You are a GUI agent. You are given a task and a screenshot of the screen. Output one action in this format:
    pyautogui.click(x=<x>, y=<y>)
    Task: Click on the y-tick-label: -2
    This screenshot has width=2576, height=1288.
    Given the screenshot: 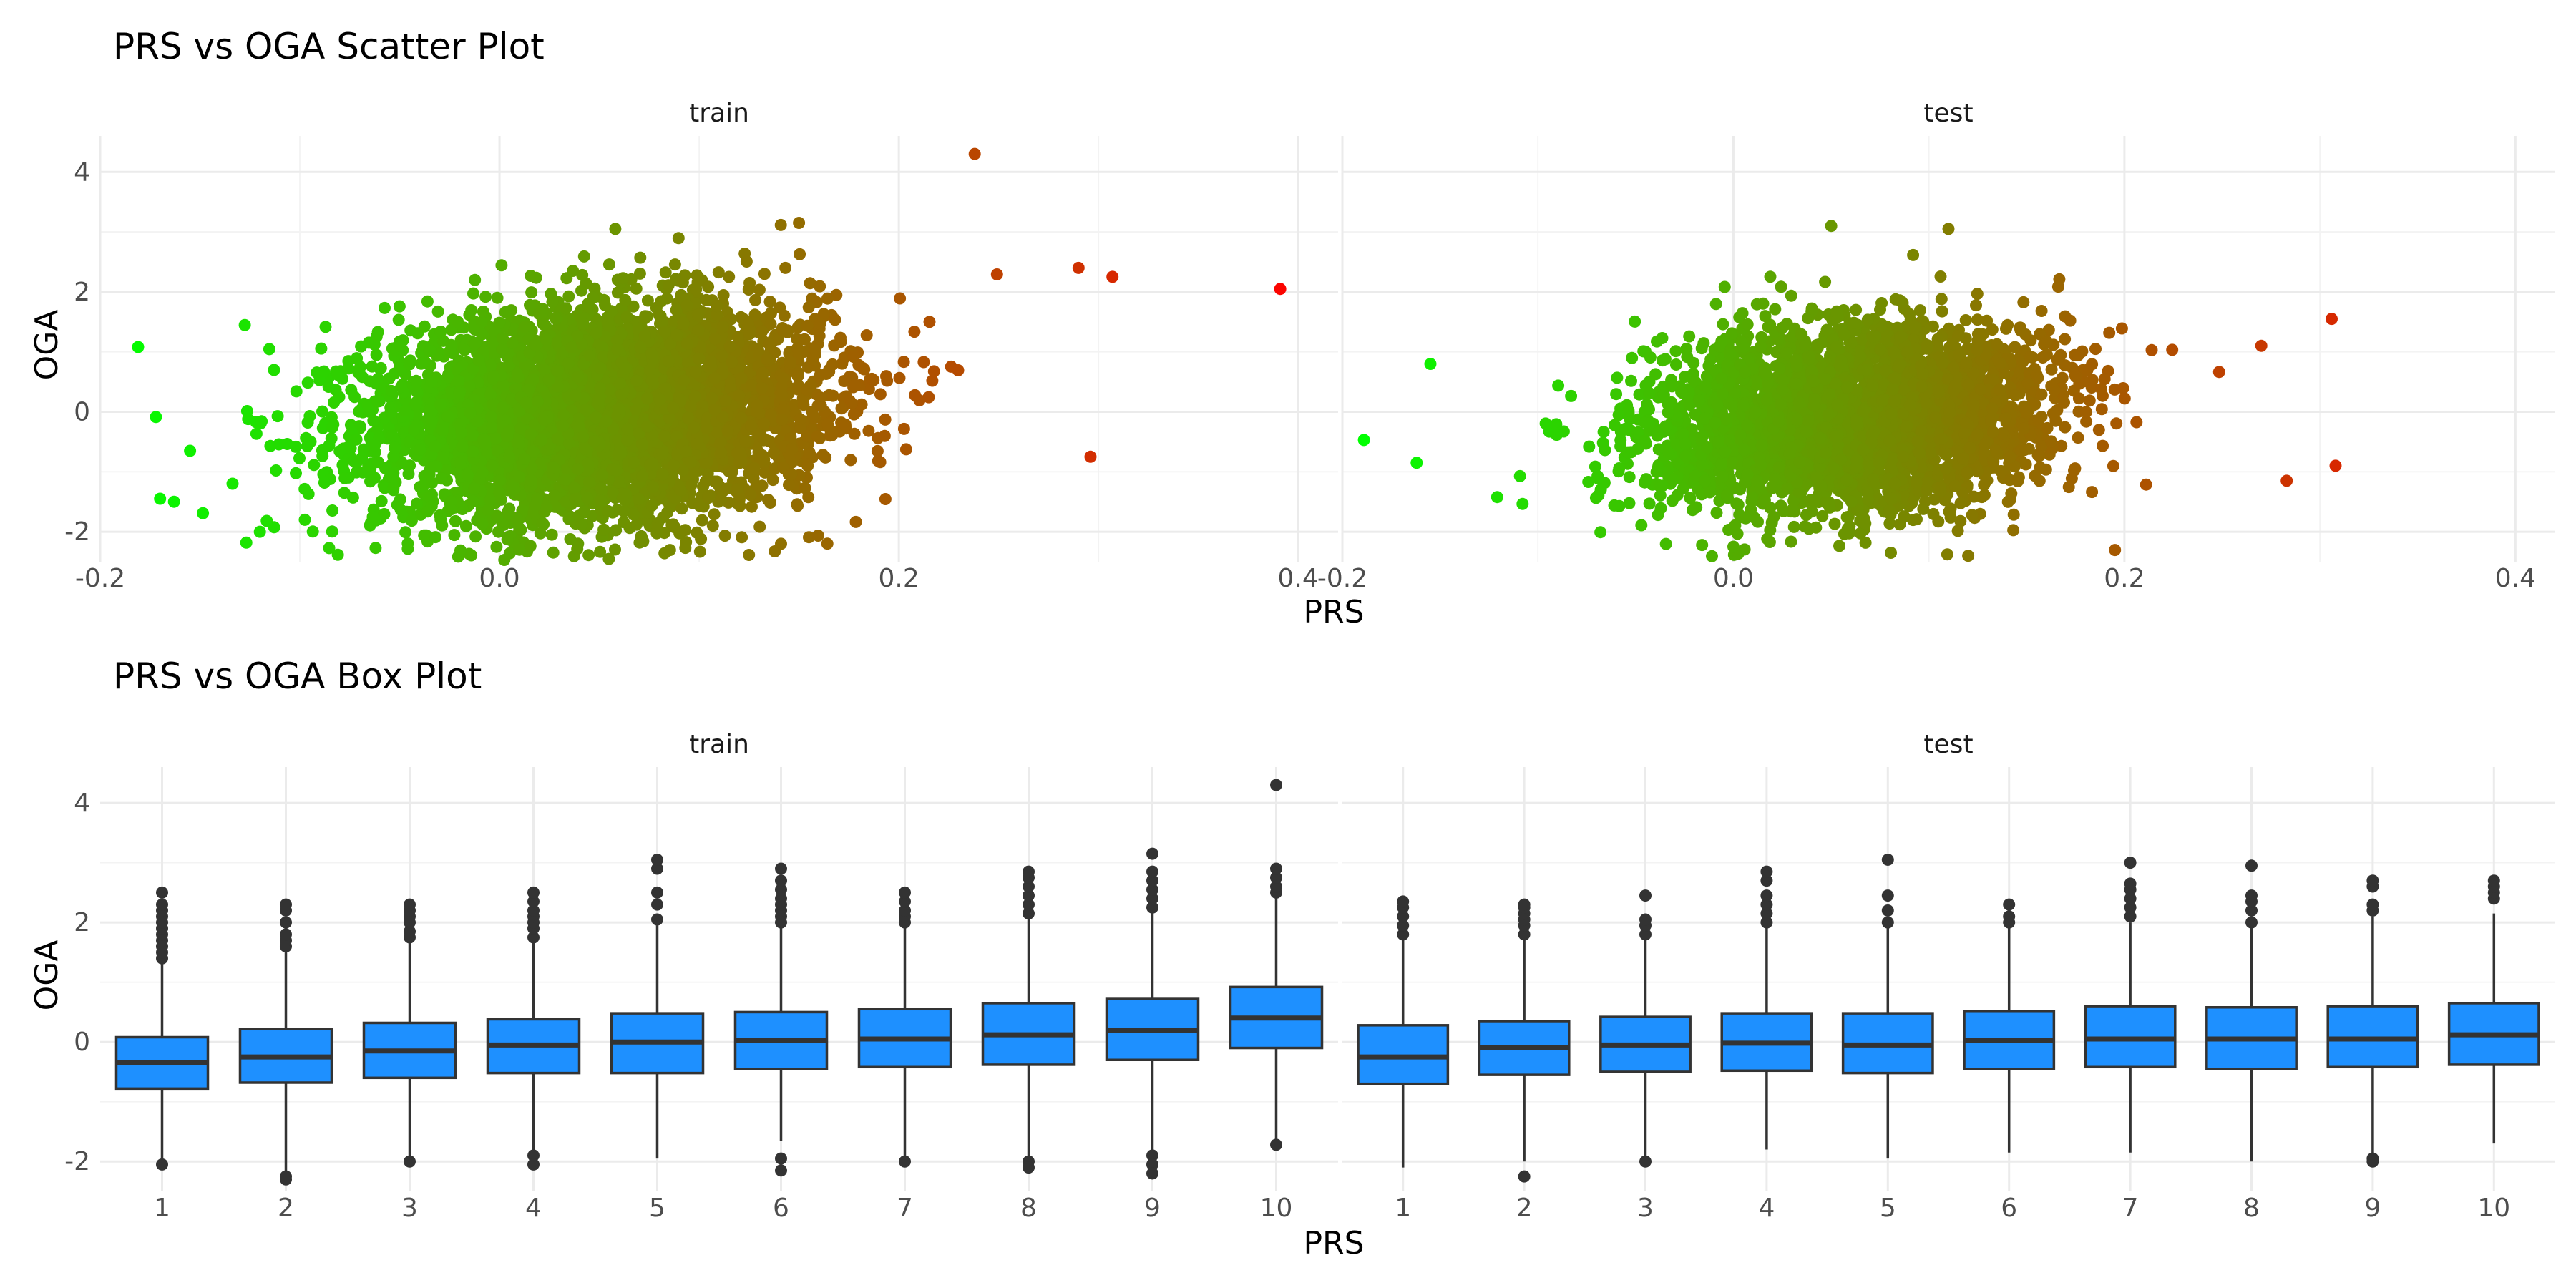 What is the action you would take?
    pyautogui.click(x=77, y=532)
    